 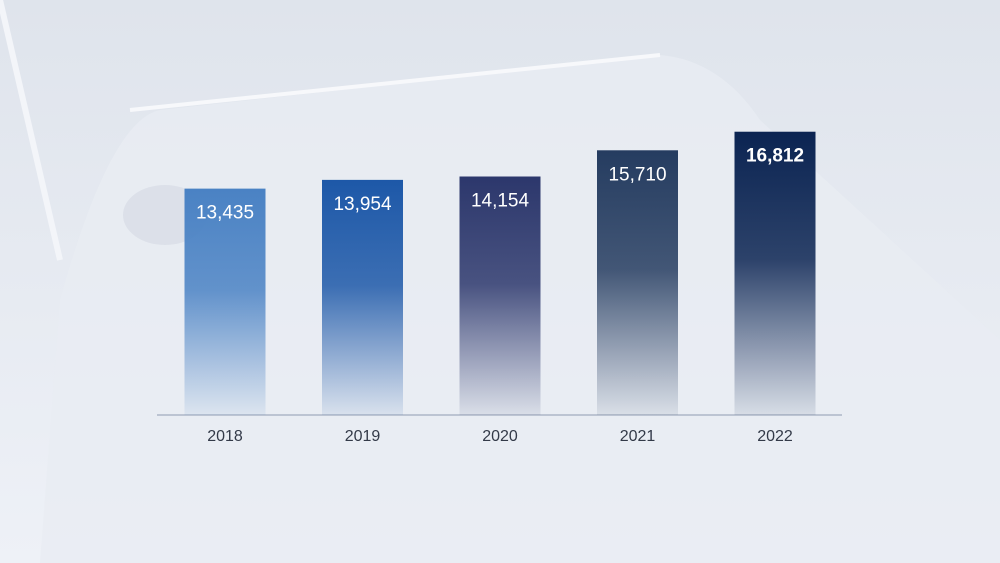 What do you see at coordinates (775, 436) in the screenshot?
I see `x-tick-label: 2022` at bounding box center [775, 436].